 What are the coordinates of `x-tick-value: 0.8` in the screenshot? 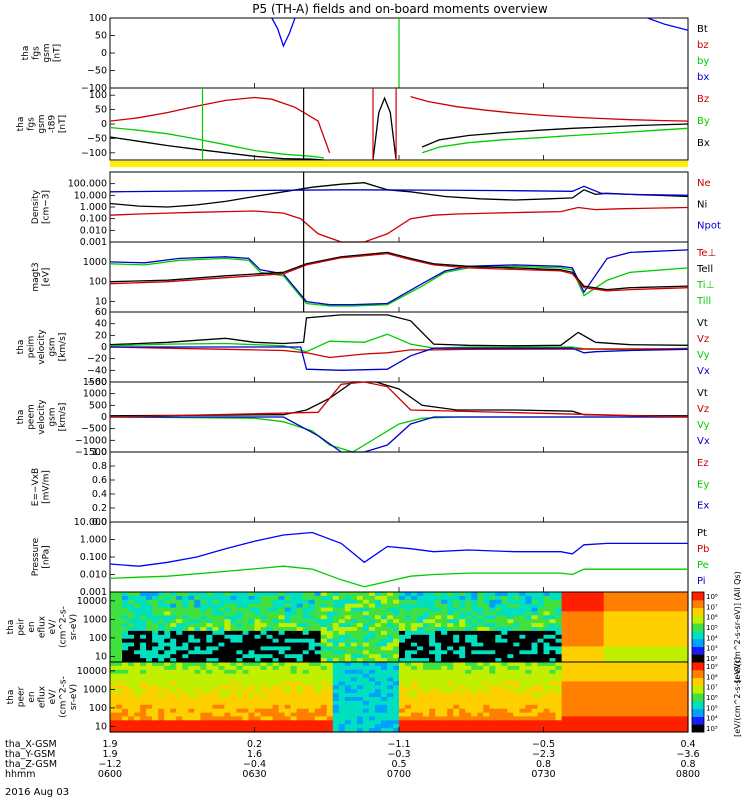 It's located at (543, 764).